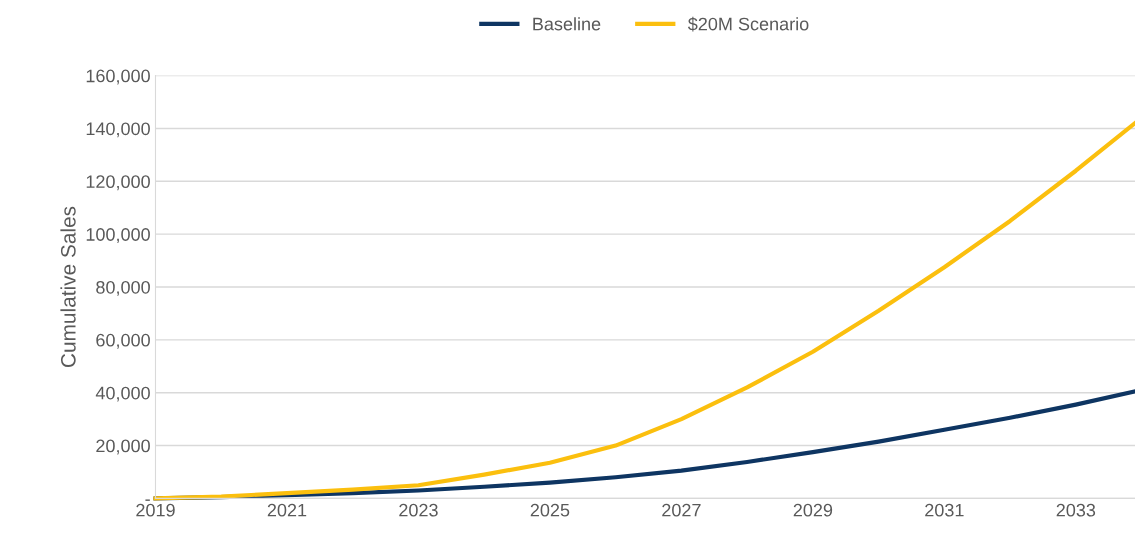 Image resolution: width=1135 pixels, height=540 pixels. What do you see at coordinates (813, 510) in the screenshot?
I see `x-tick-label: 2029` at bounding box center [813, 510].